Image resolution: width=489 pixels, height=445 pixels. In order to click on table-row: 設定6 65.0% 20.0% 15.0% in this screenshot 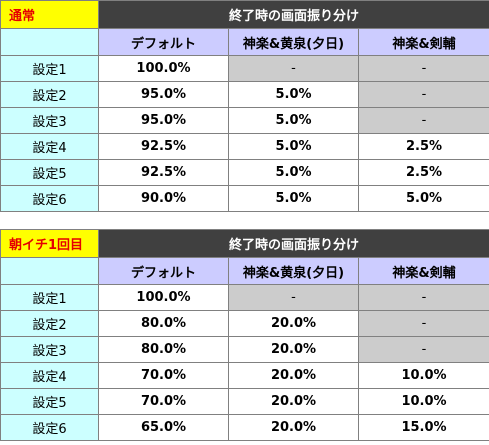, I will do `click(244, 427)`.